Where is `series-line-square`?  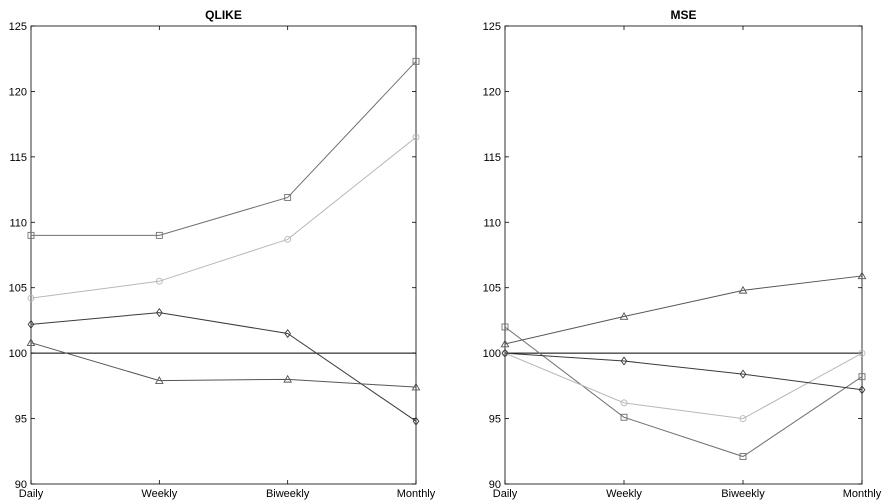
series-line-square is located at coordinates (683, 392).